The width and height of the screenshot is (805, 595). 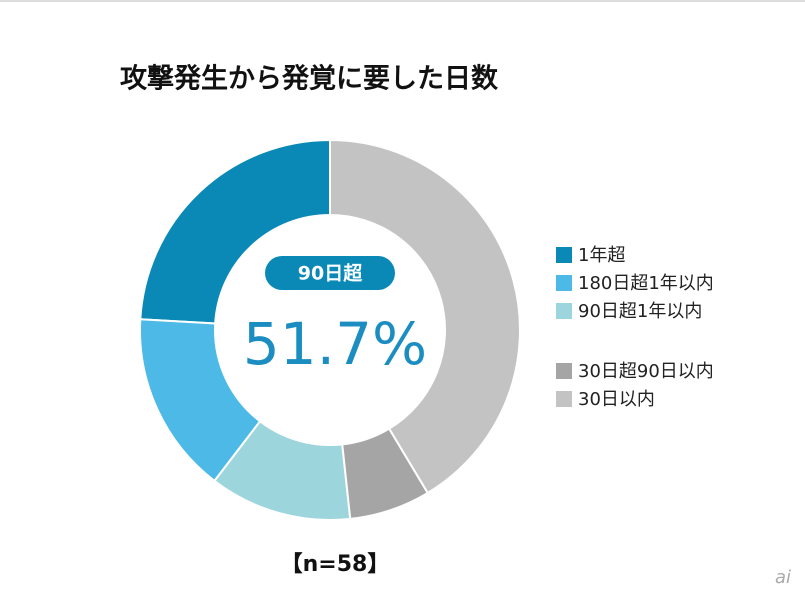 I want to click on legend-label: 30日以内, so click(x=616, y=399).